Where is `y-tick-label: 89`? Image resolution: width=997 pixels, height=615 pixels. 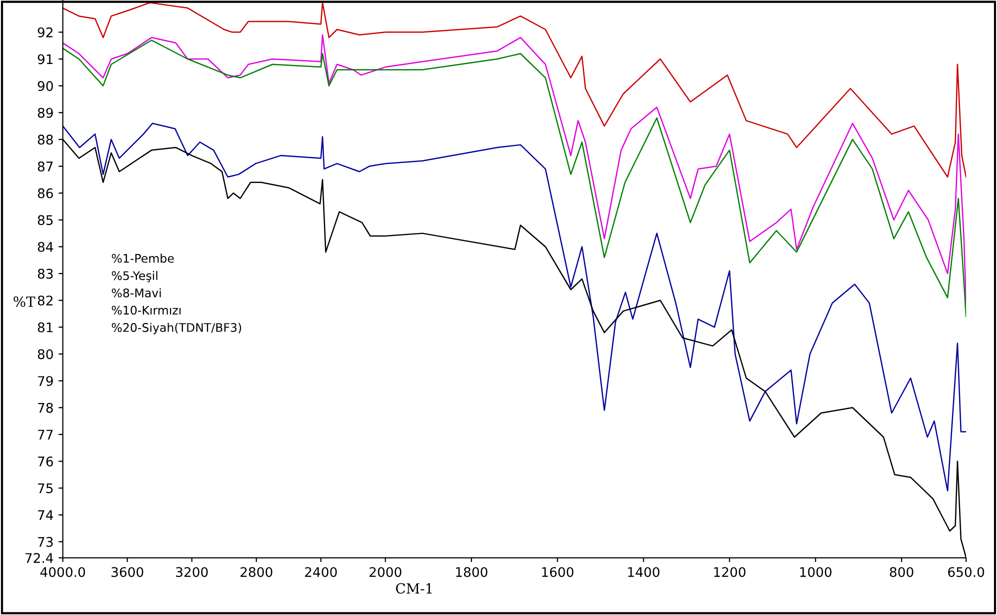 y-tick-label: 89 is located at coordinates (45, 113).